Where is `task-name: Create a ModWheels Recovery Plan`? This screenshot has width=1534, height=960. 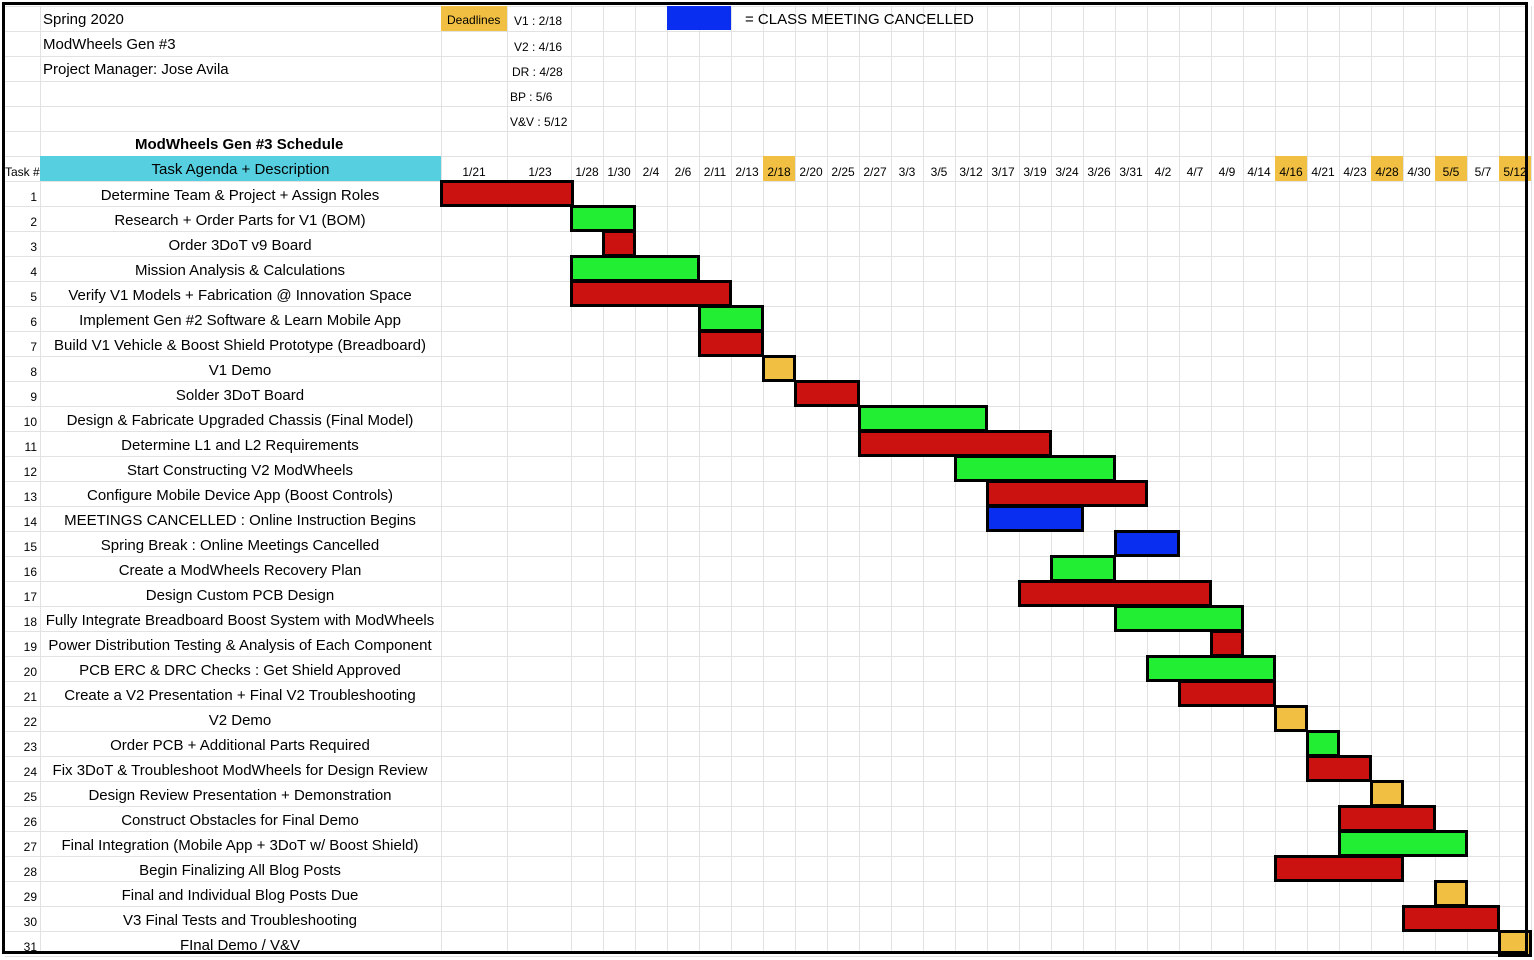
task-name: Create a ModWheels Recovery Plan is located at coordinates (240, 570).